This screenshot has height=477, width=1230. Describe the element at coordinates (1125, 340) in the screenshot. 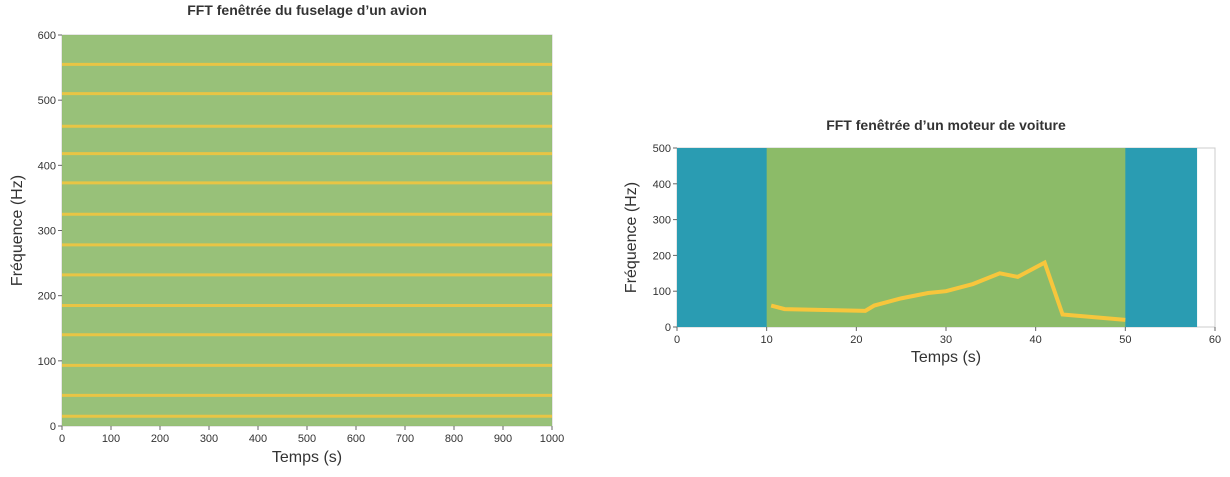

I see `x-tick-label: 50` at that location.